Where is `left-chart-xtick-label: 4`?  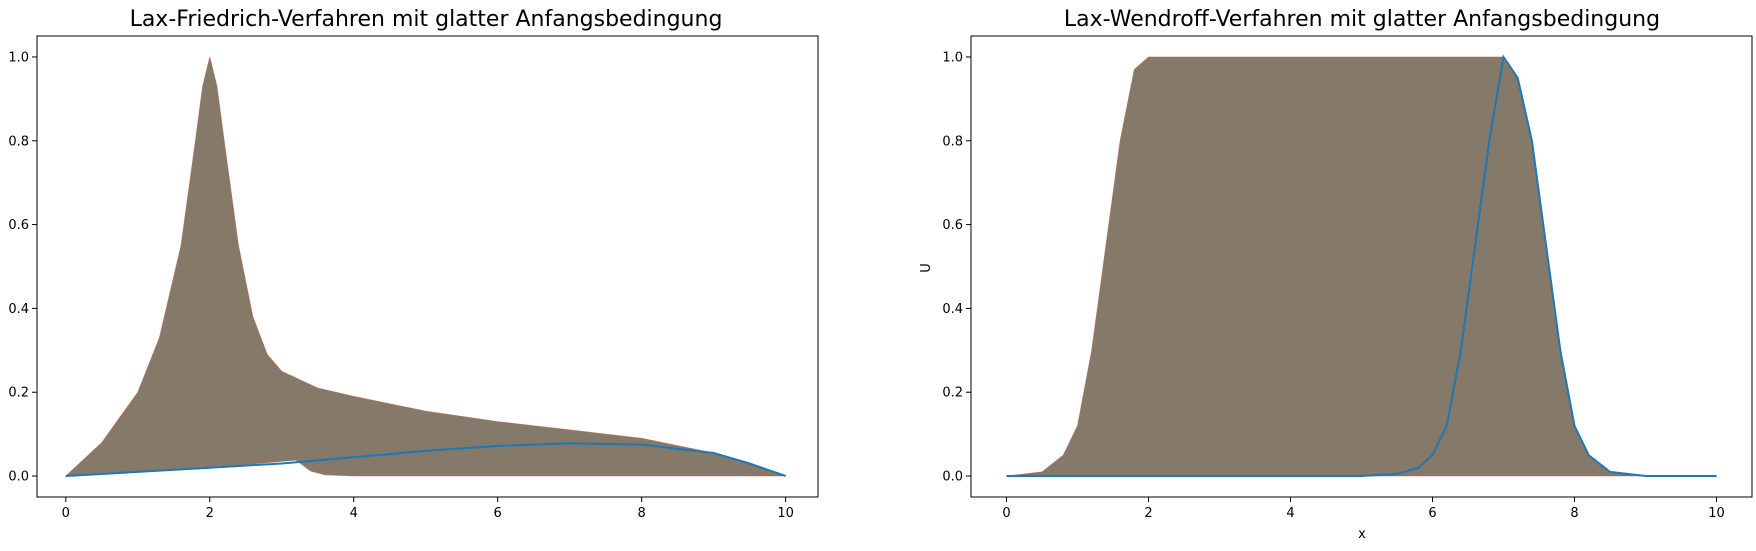 left-chart-xtick-label: 4 is located at coordinates (354, 513).